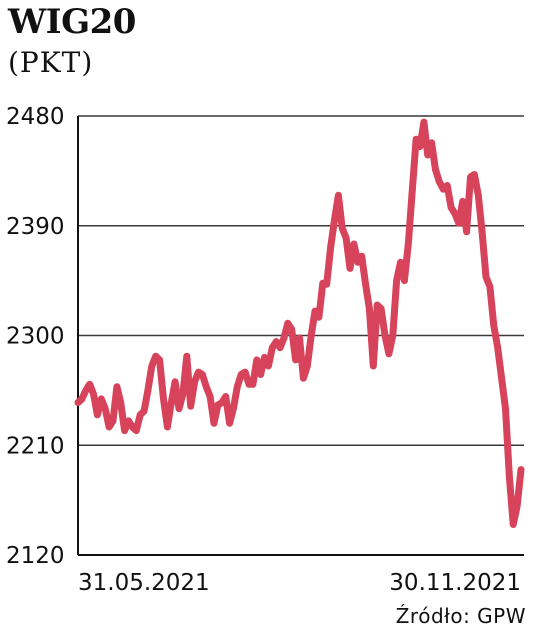  What do you see at coordinates (460, 616) in the screenshot?
I see `source-note: Źródło: GPW` at bounding box center [460, 616].